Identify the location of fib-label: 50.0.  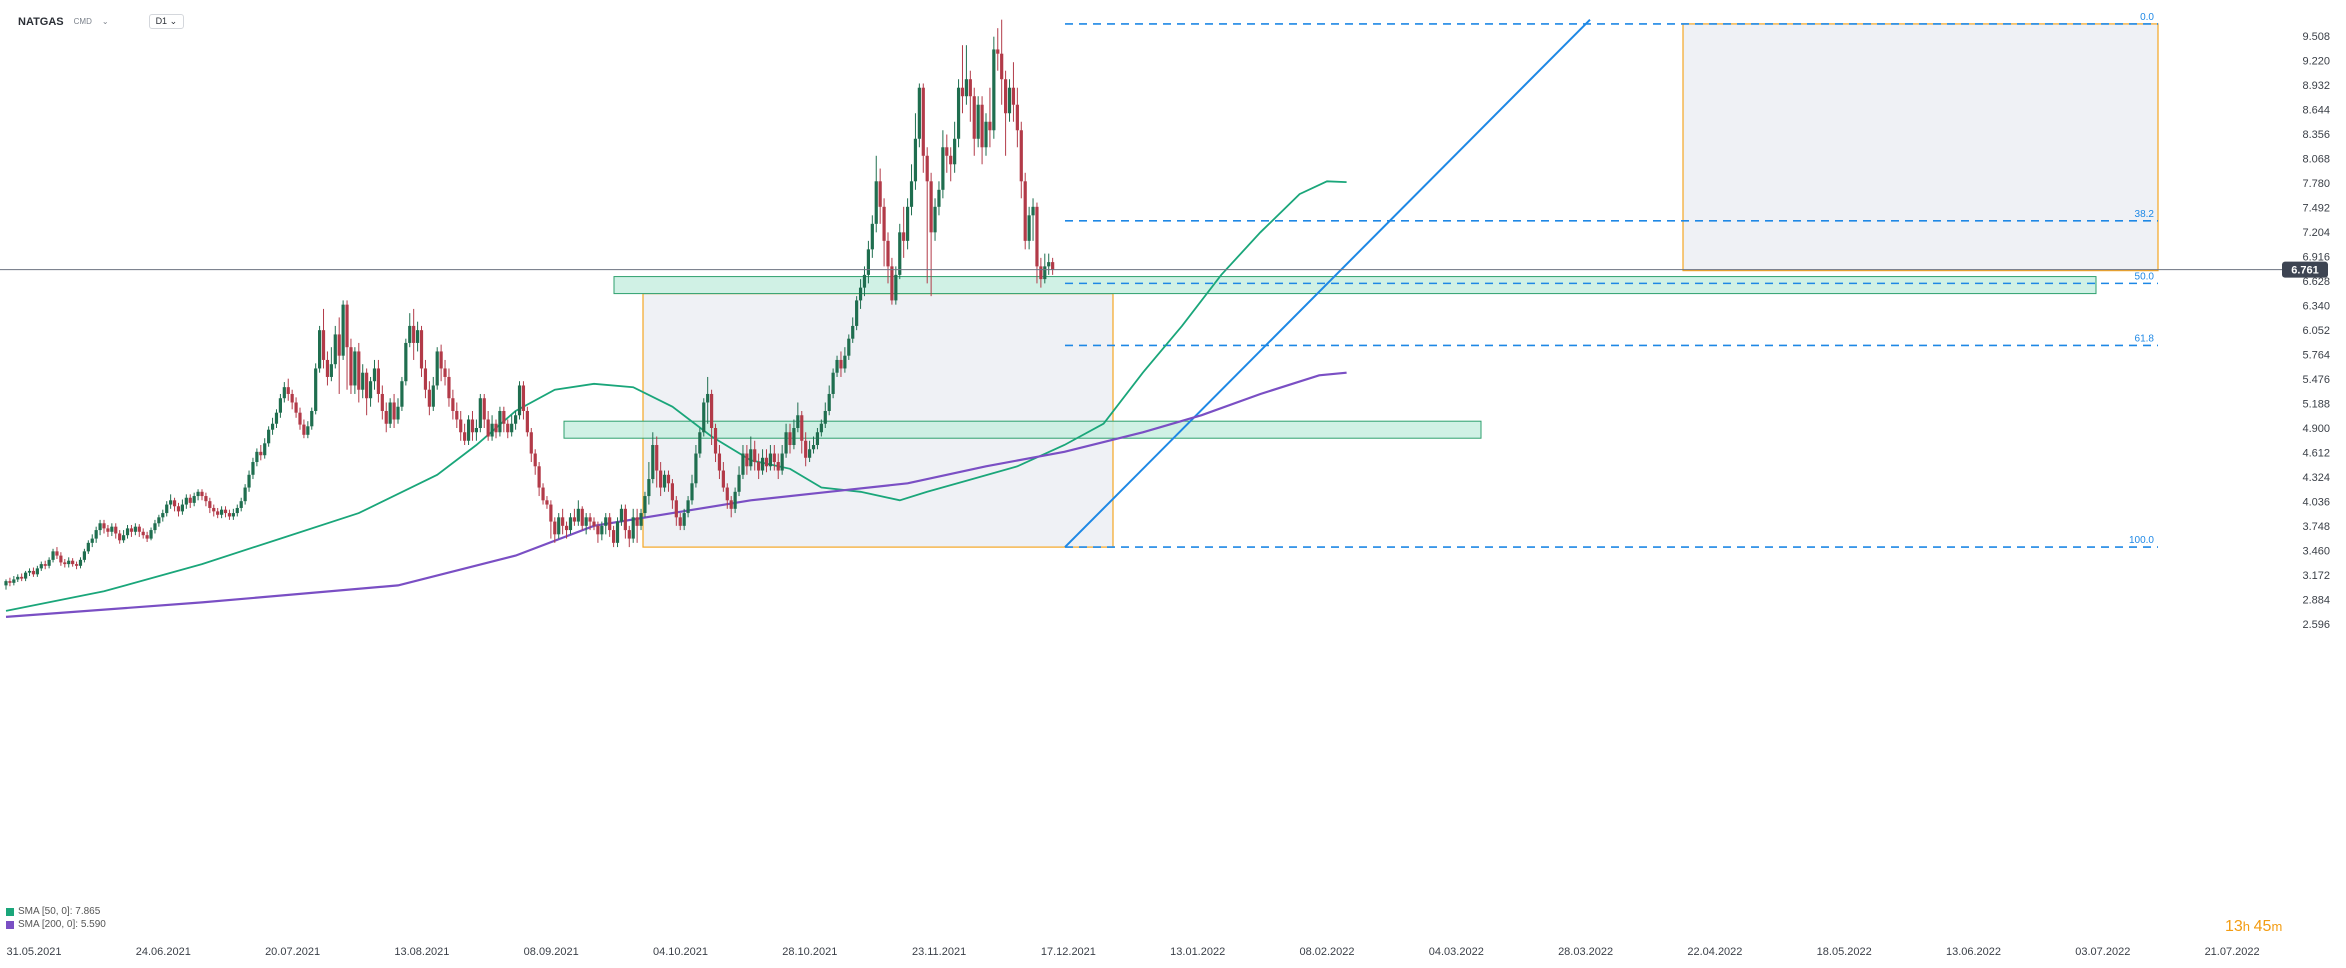
(2145, 276).